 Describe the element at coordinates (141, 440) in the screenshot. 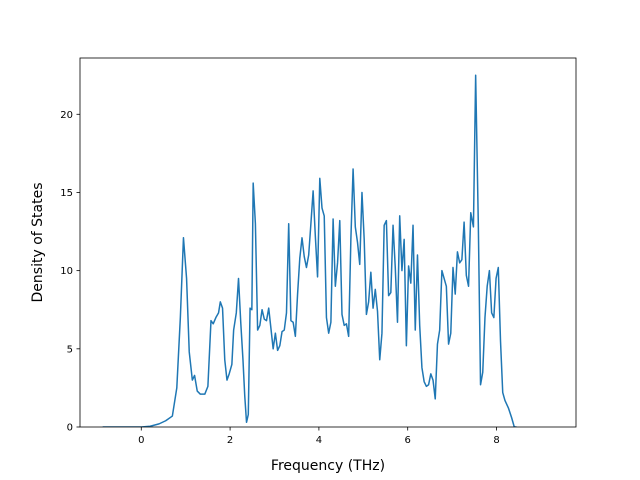

I see `x-tick-label: 0` at that location.